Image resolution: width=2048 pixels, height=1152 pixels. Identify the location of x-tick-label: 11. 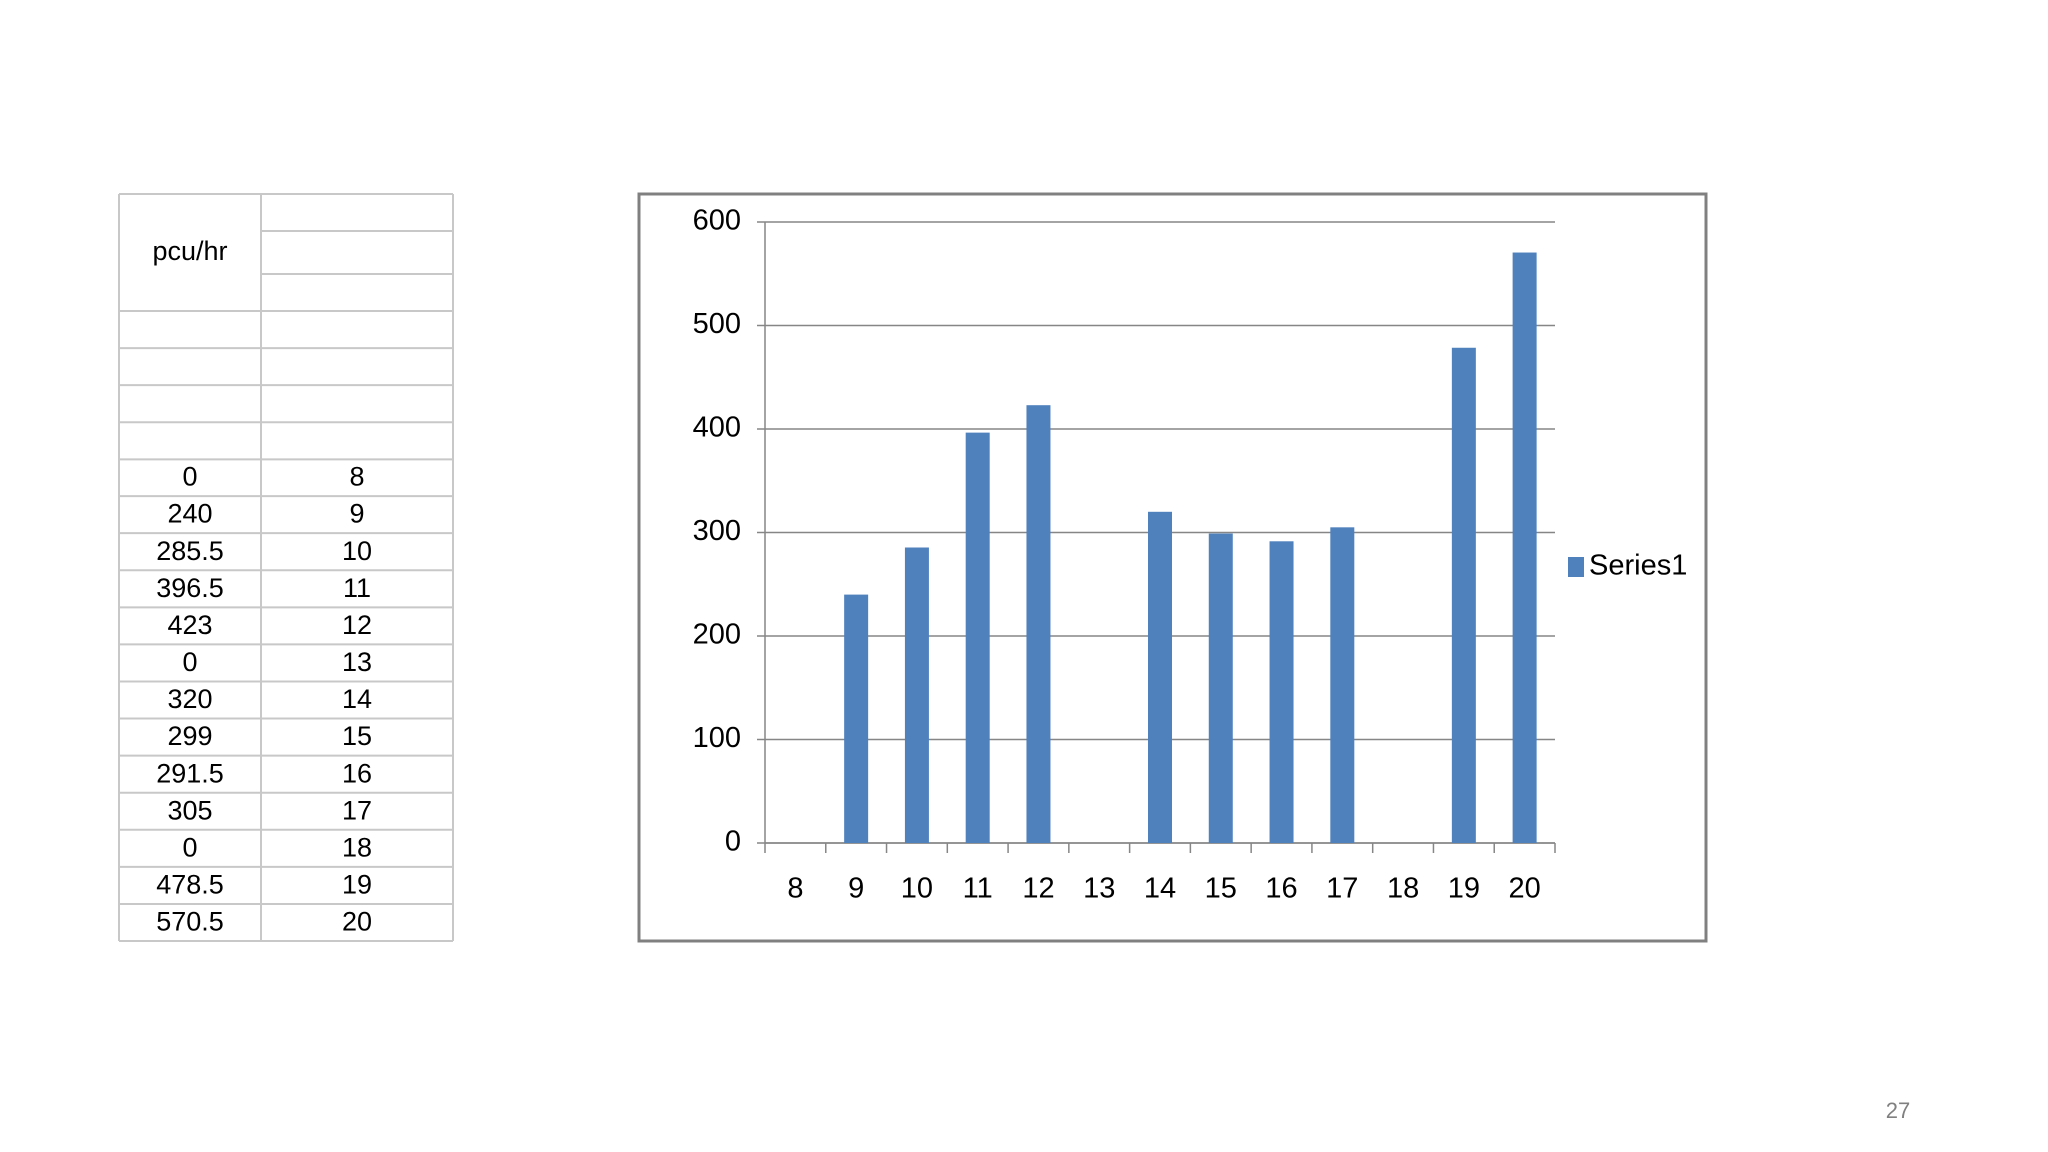
(978, 889).